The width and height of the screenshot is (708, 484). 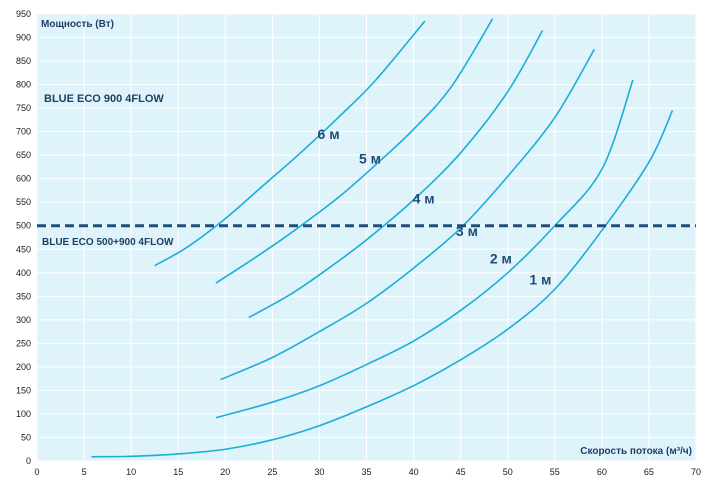 What do you see at coordinates (178, 472) in the screenshot?
I see `x-tick-label: 15` at bounding box center [178, 472].